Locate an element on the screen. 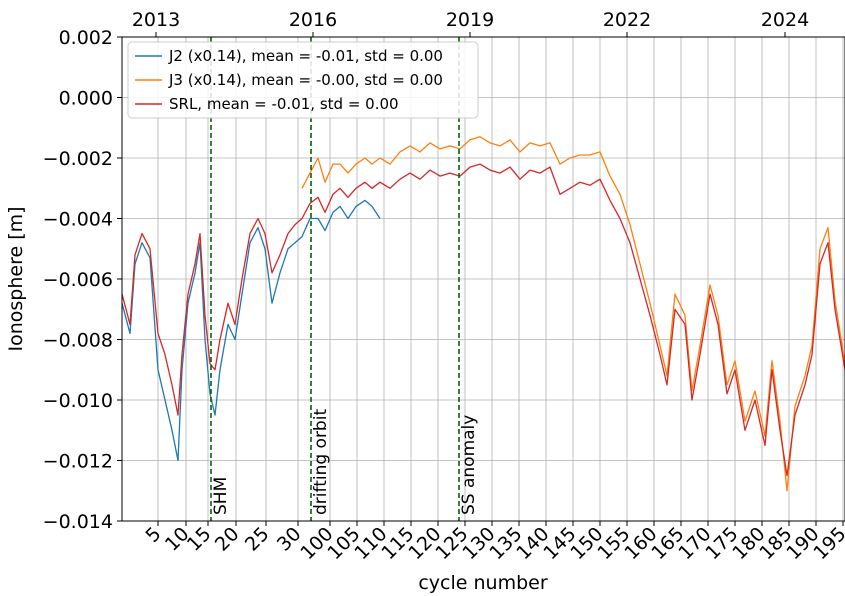 The width and height of the screenshot is (845, 596). x2-tick-label: 2019 is located at coordinates (470, 20).